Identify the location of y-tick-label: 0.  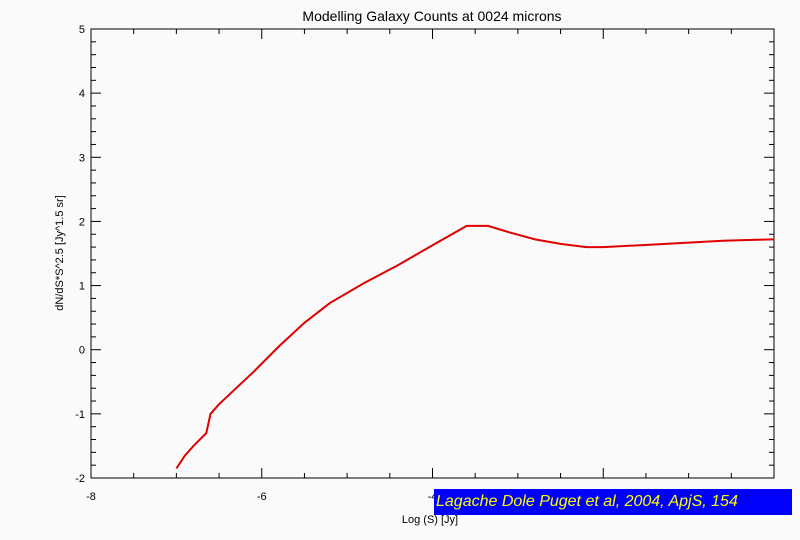
(82, 351).